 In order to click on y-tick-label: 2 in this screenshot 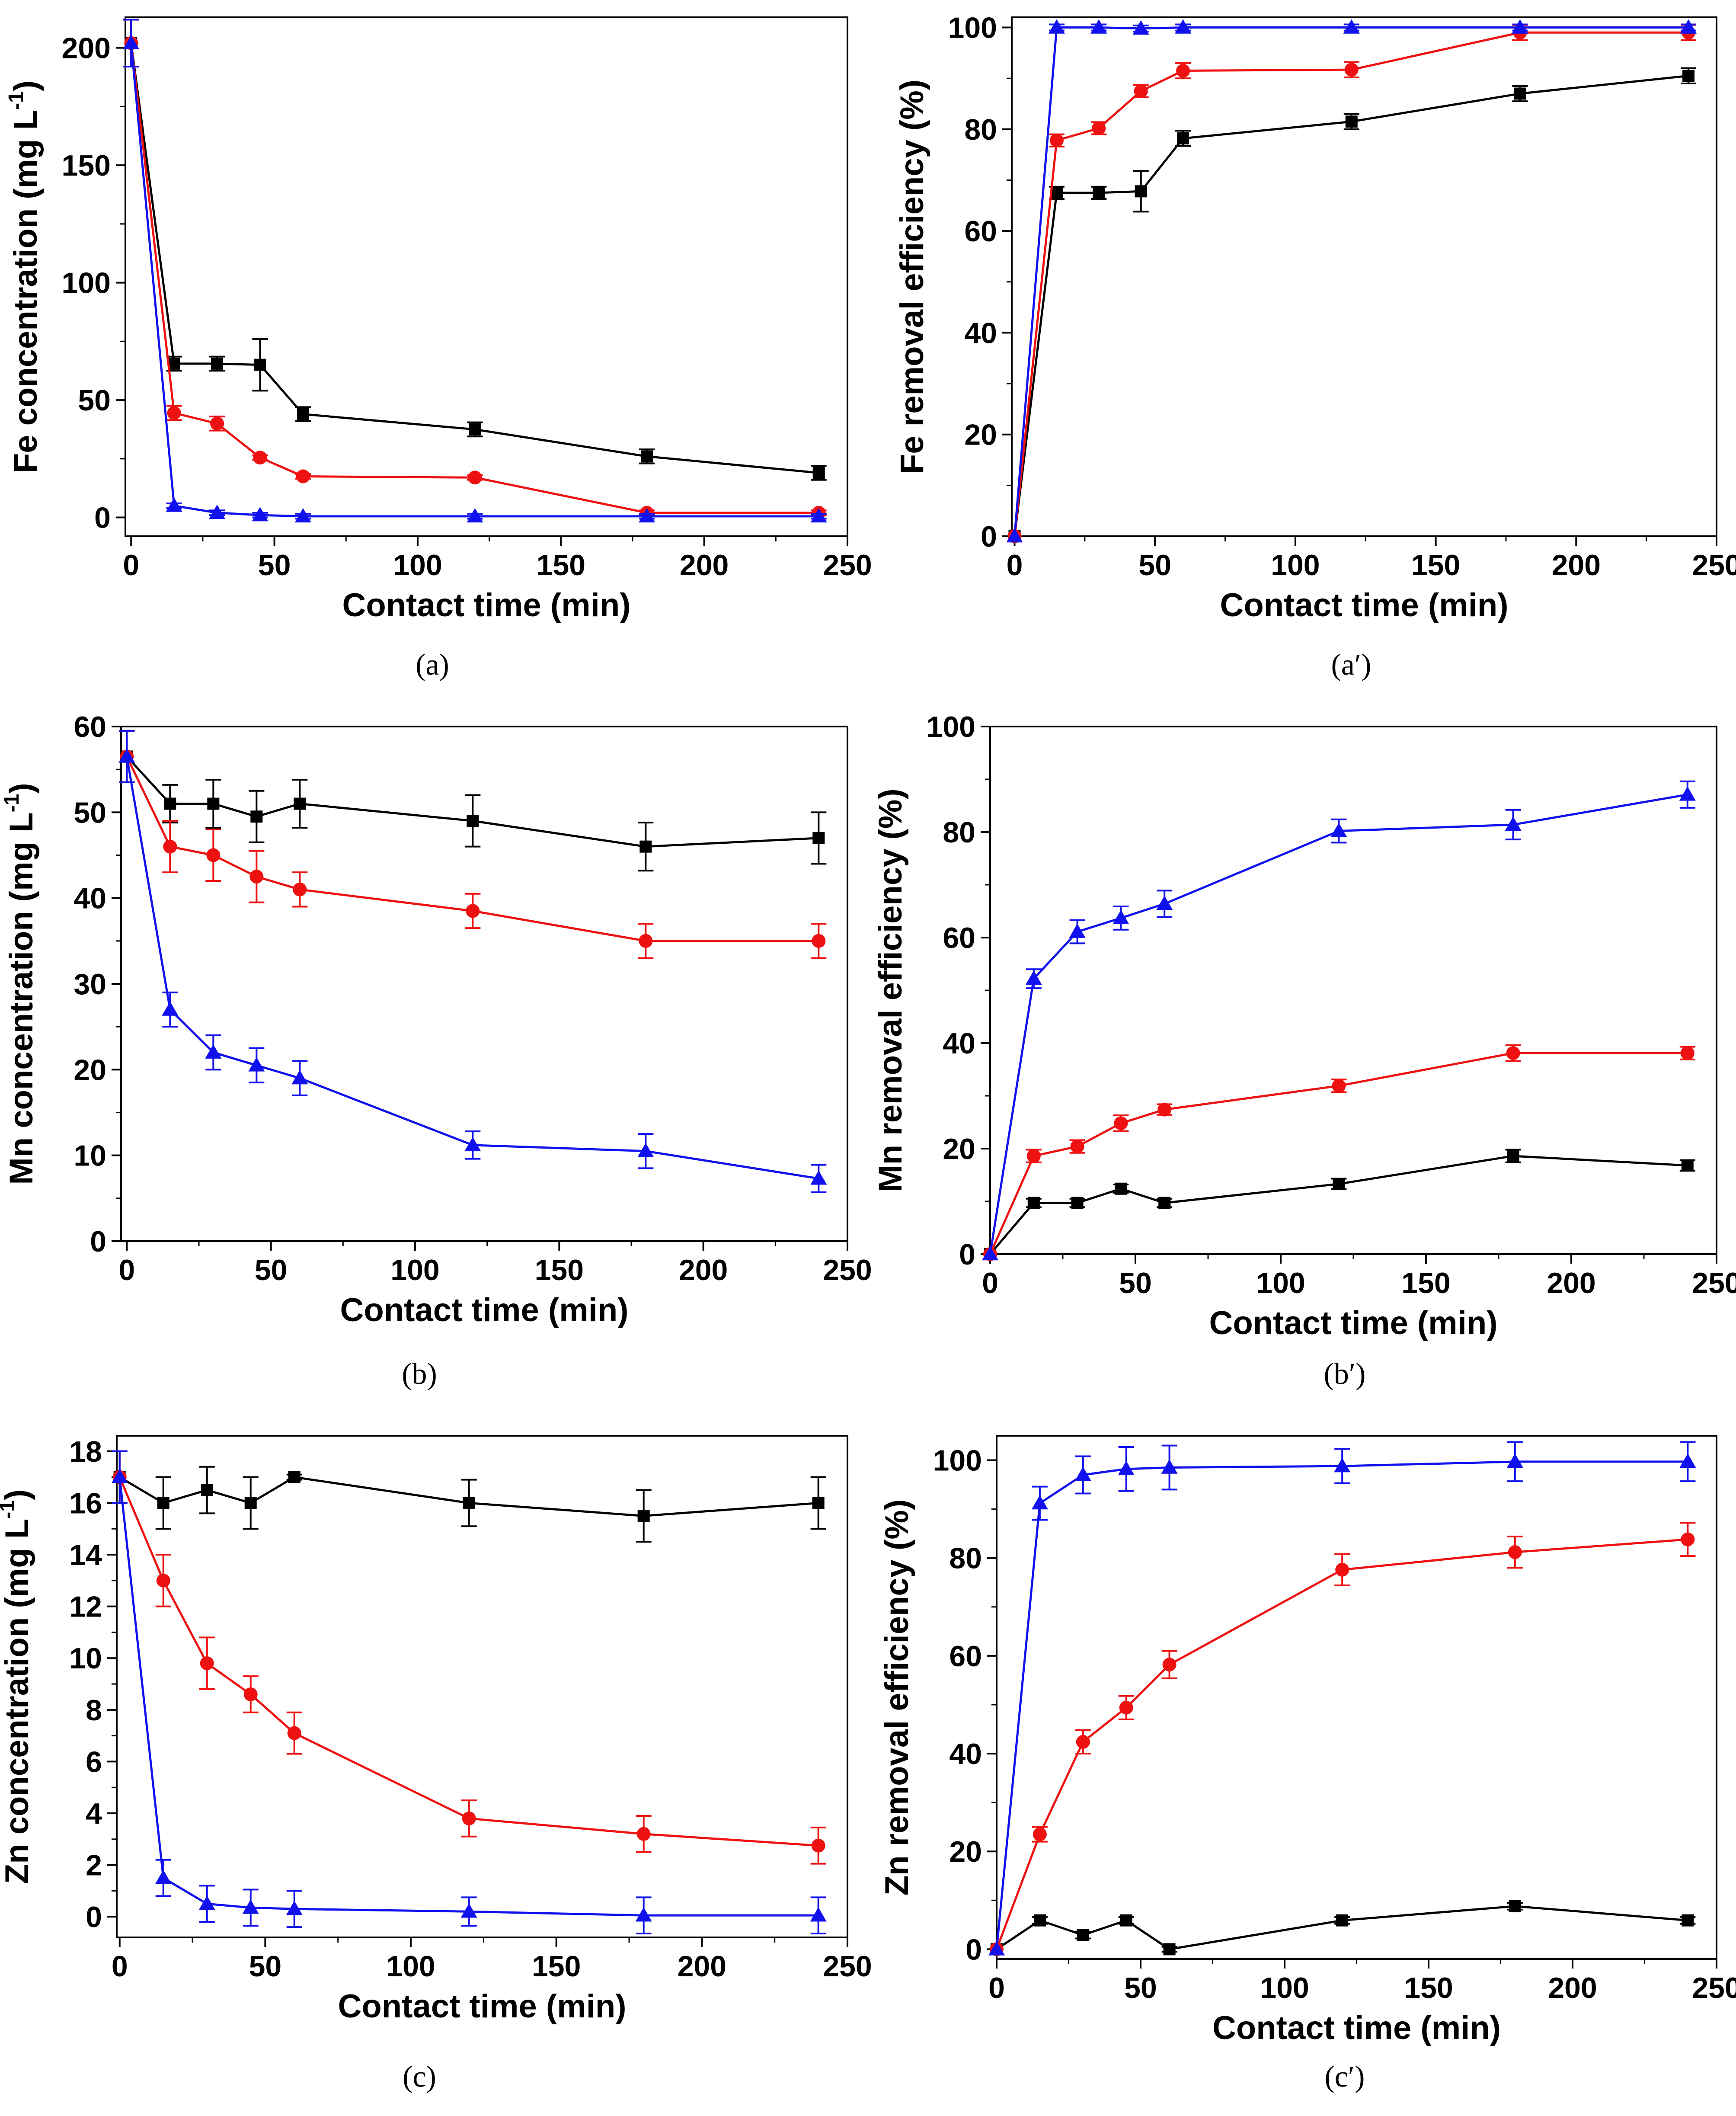, I will do `click(94, 1865)`.